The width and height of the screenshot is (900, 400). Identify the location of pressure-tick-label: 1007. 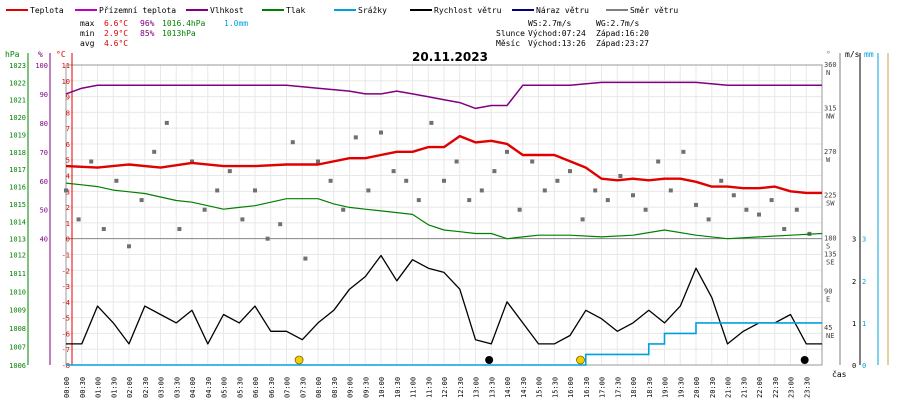
(17, 348).